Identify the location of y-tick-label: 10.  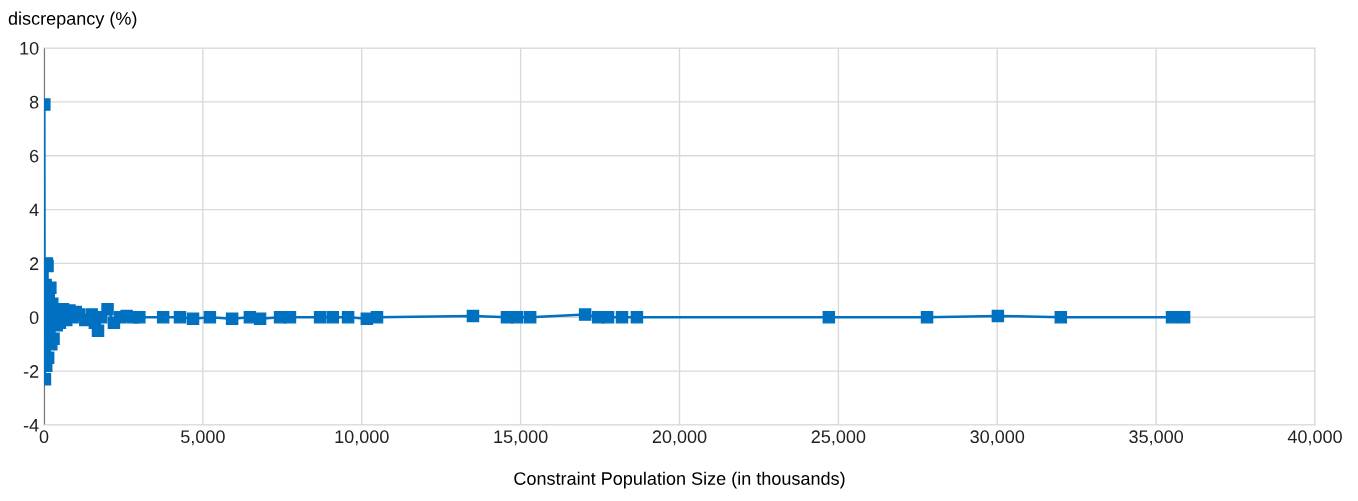
(29, 48).